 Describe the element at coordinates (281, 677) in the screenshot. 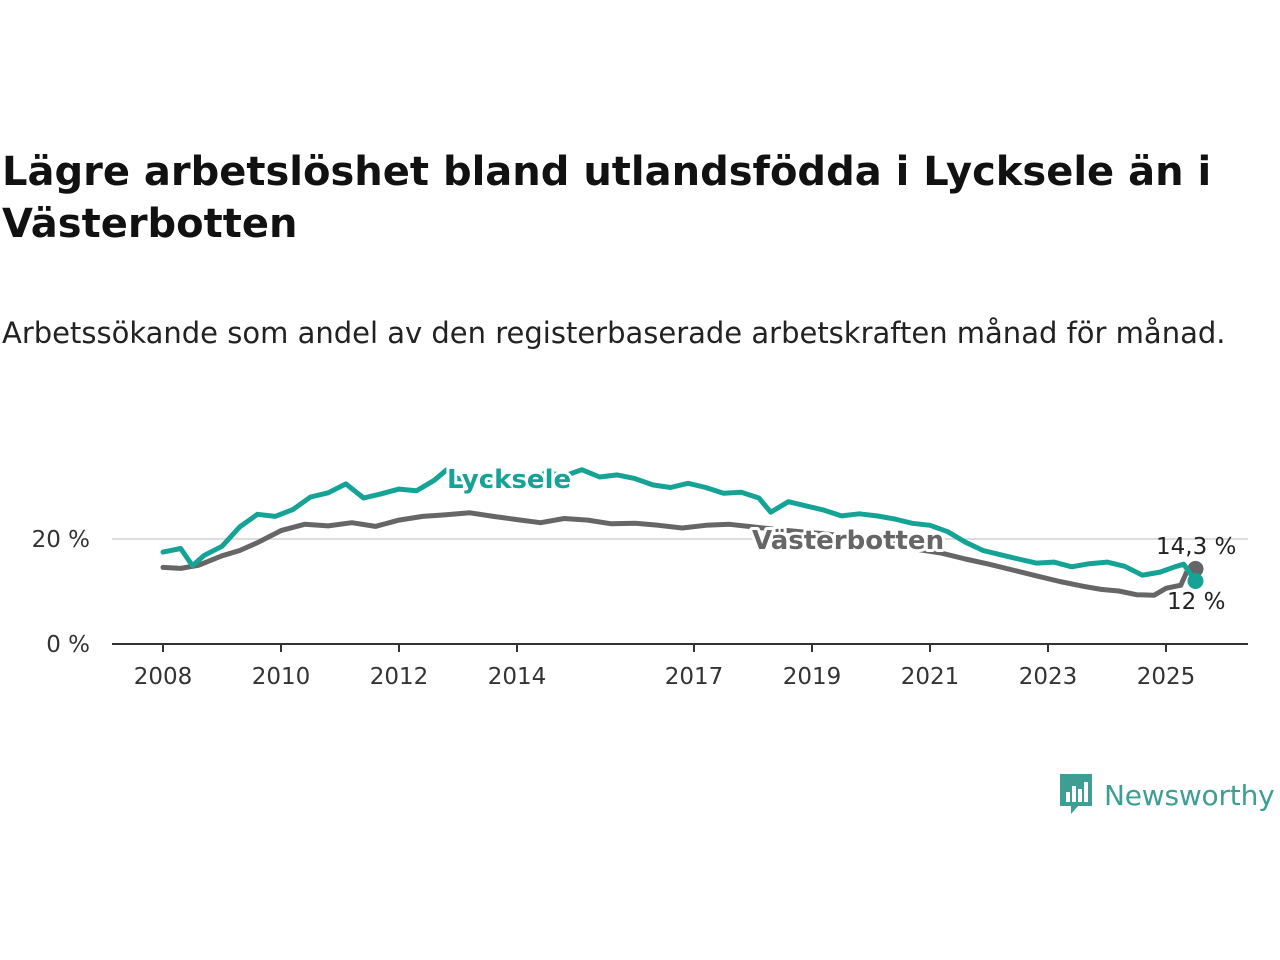

I see `x-tick-label: 2010` at that location.